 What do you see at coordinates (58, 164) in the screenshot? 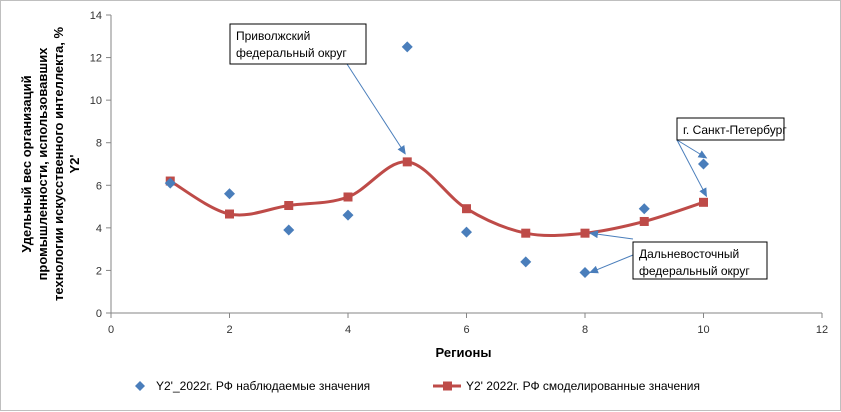
I see `y-axis-title-line: технологии искусственного интеллекта, %` at bounding box center [58, 164].